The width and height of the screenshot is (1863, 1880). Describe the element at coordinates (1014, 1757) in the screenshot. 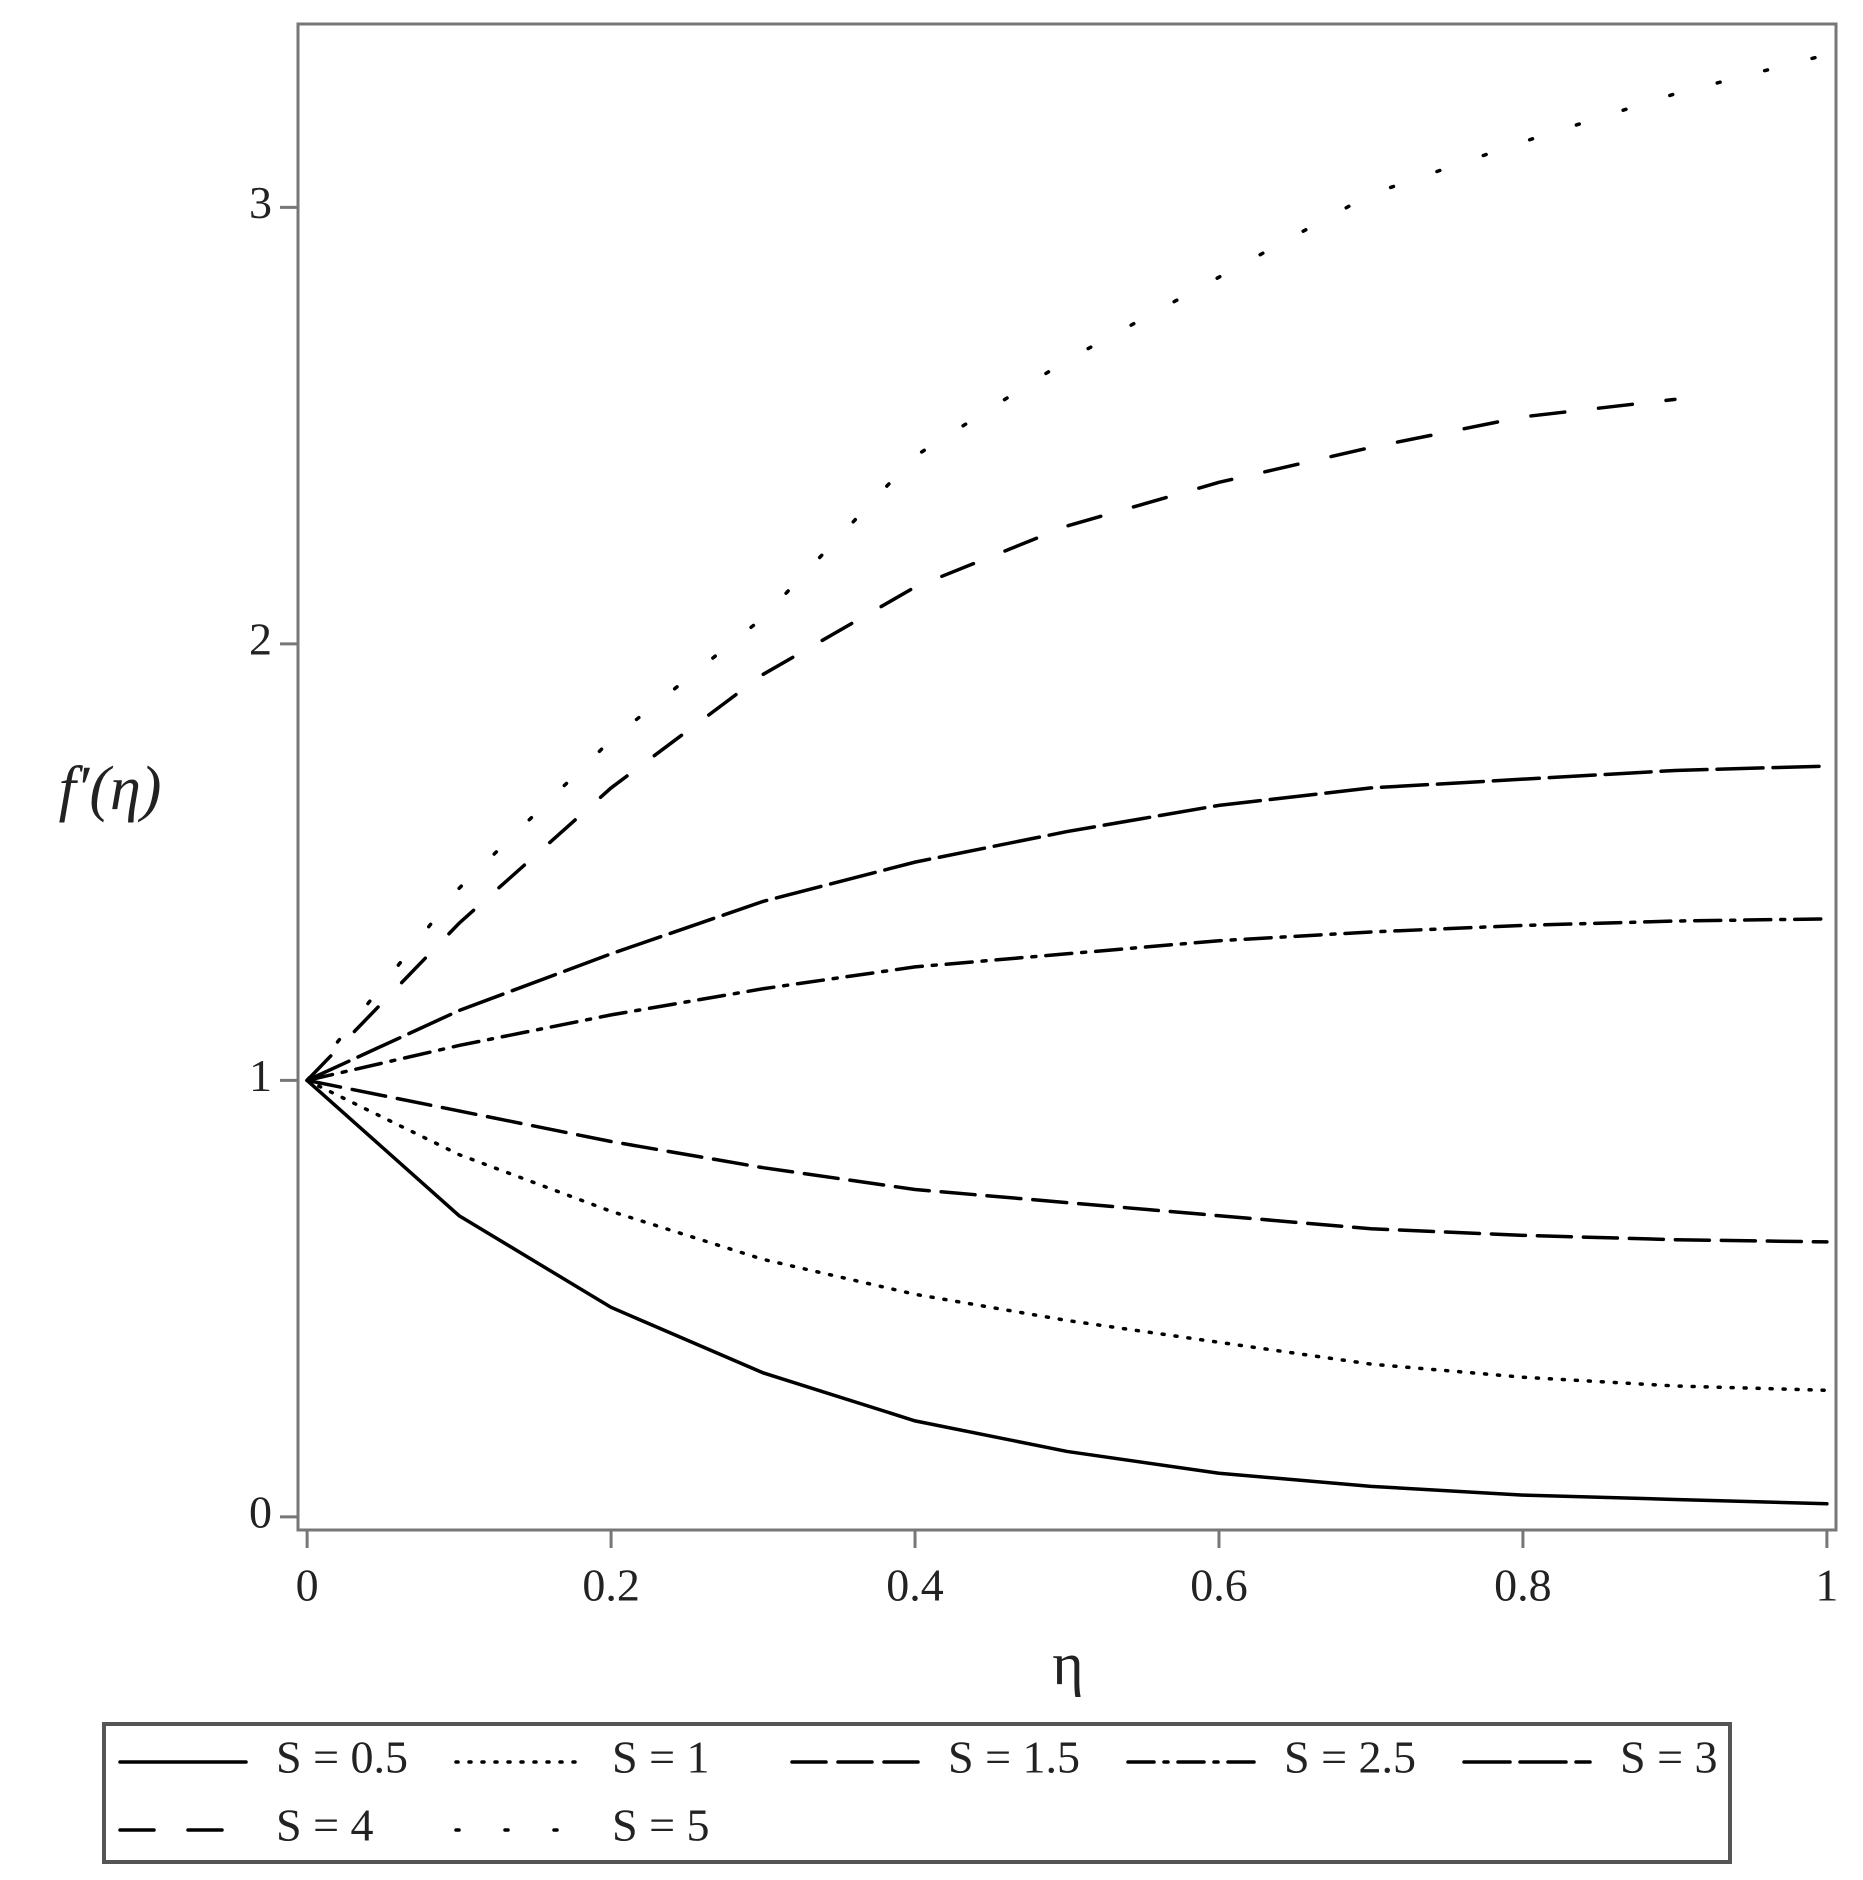

I see `legend-label: S = 1.5` at that location.